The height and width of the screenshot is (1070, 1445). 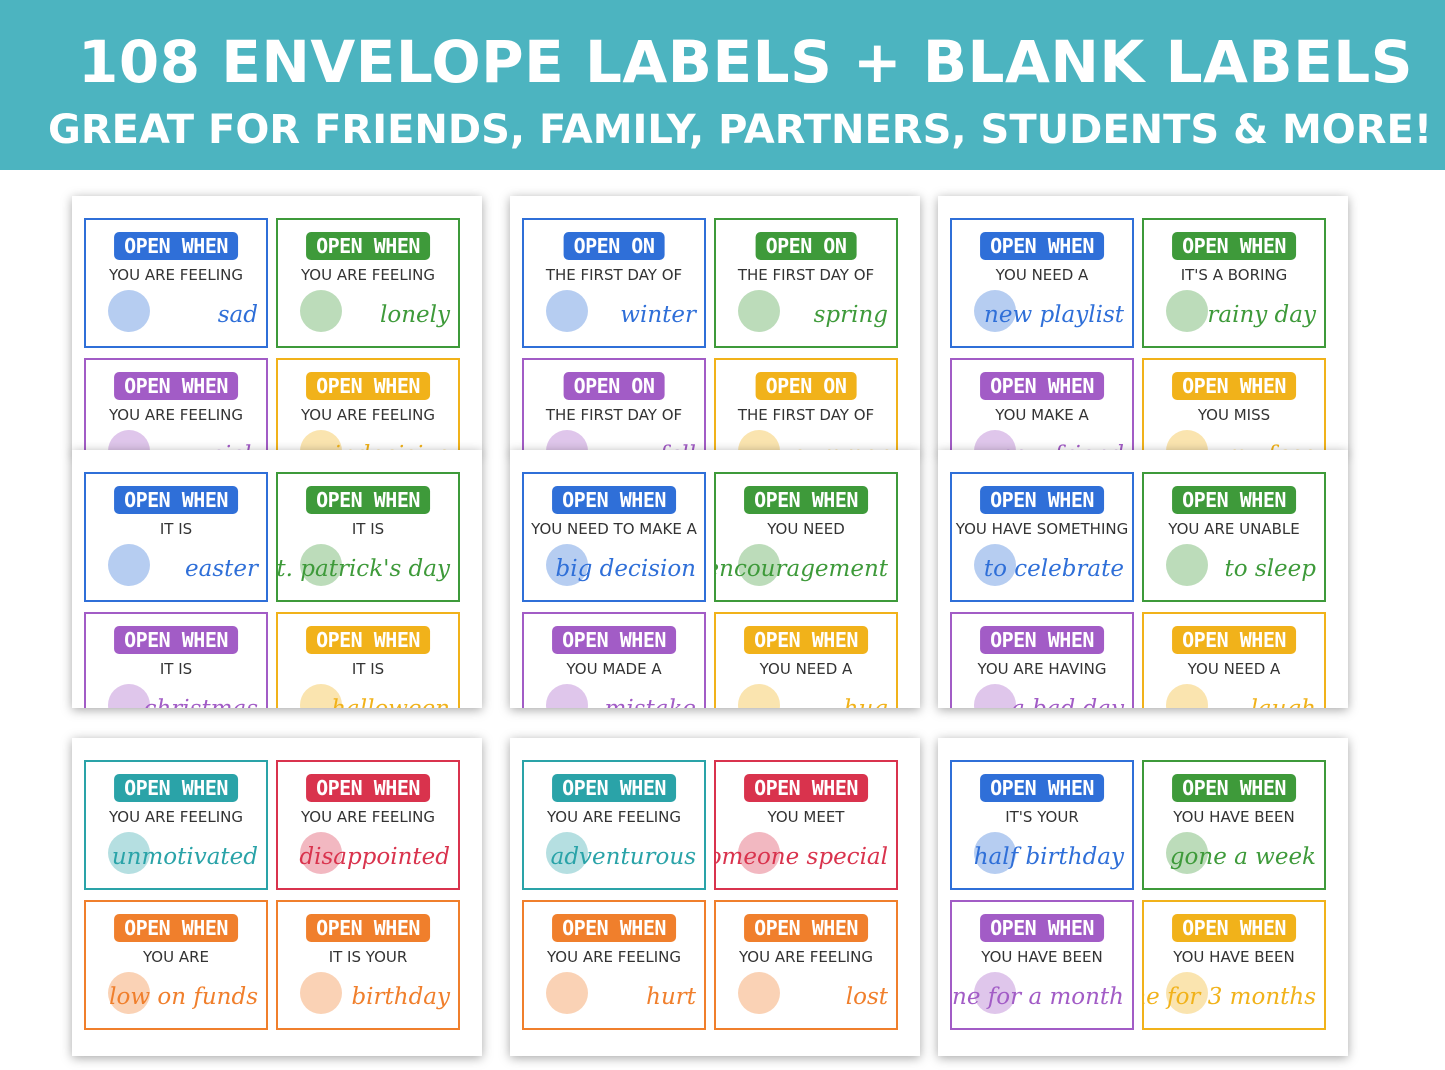 What do you see at coordinates (184, 857) in the screenshot?
I see `label-occasion: unmotivated` at bounding box center [184, 857].